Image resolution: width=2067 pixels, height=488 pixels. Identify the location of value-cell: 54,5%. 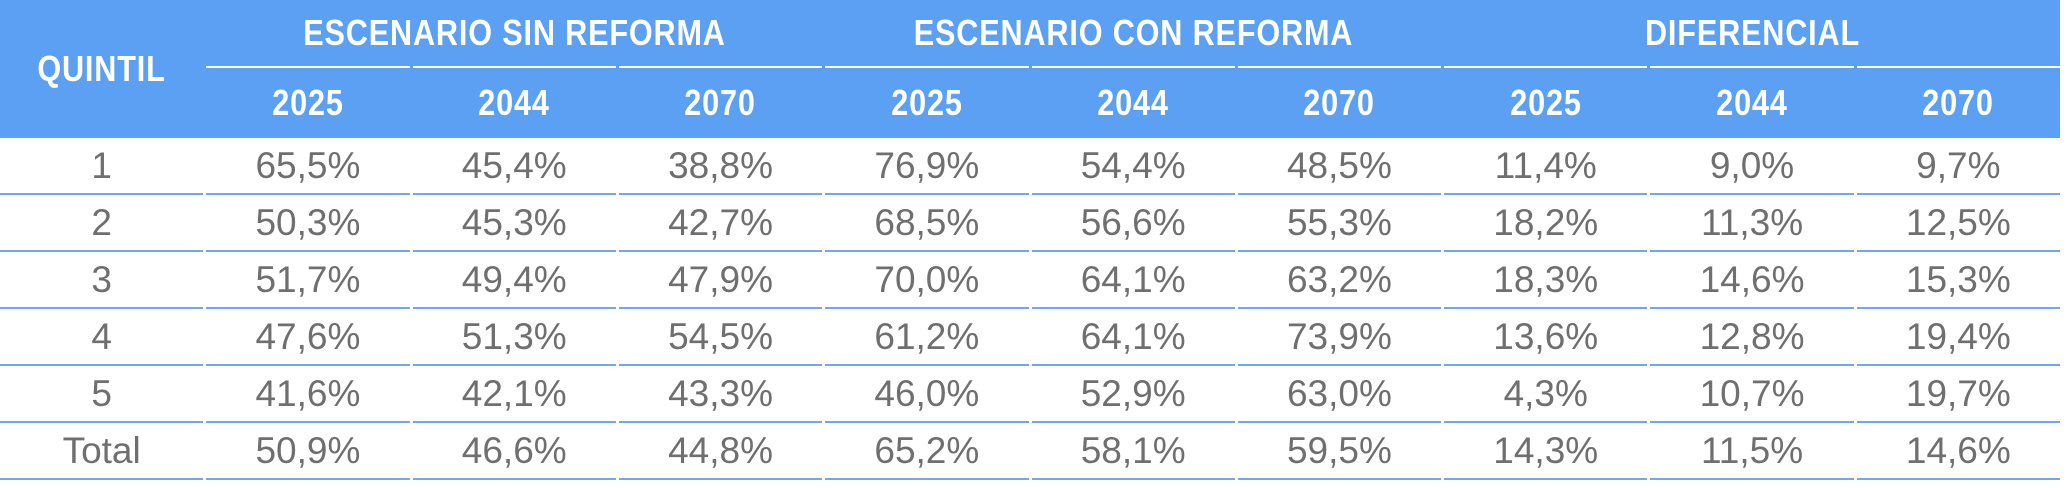
(720, 337).